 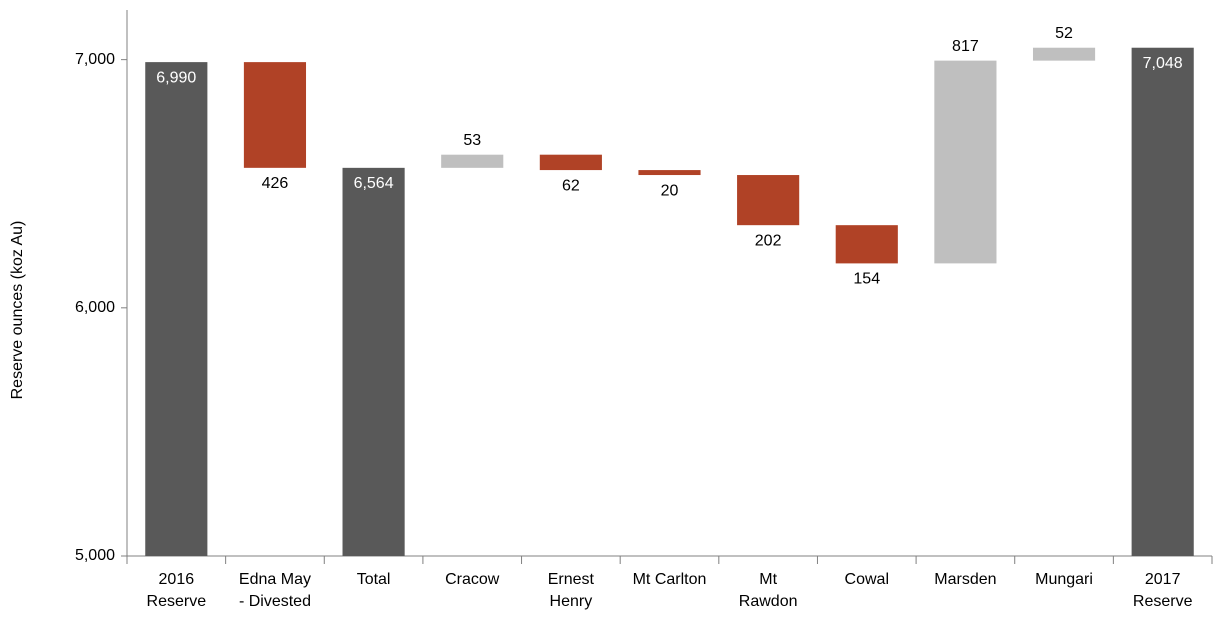 What do you see at coordinates (571, 185) in the screenshot?
I see `data-label: 62` at bounding box center [571, 185].